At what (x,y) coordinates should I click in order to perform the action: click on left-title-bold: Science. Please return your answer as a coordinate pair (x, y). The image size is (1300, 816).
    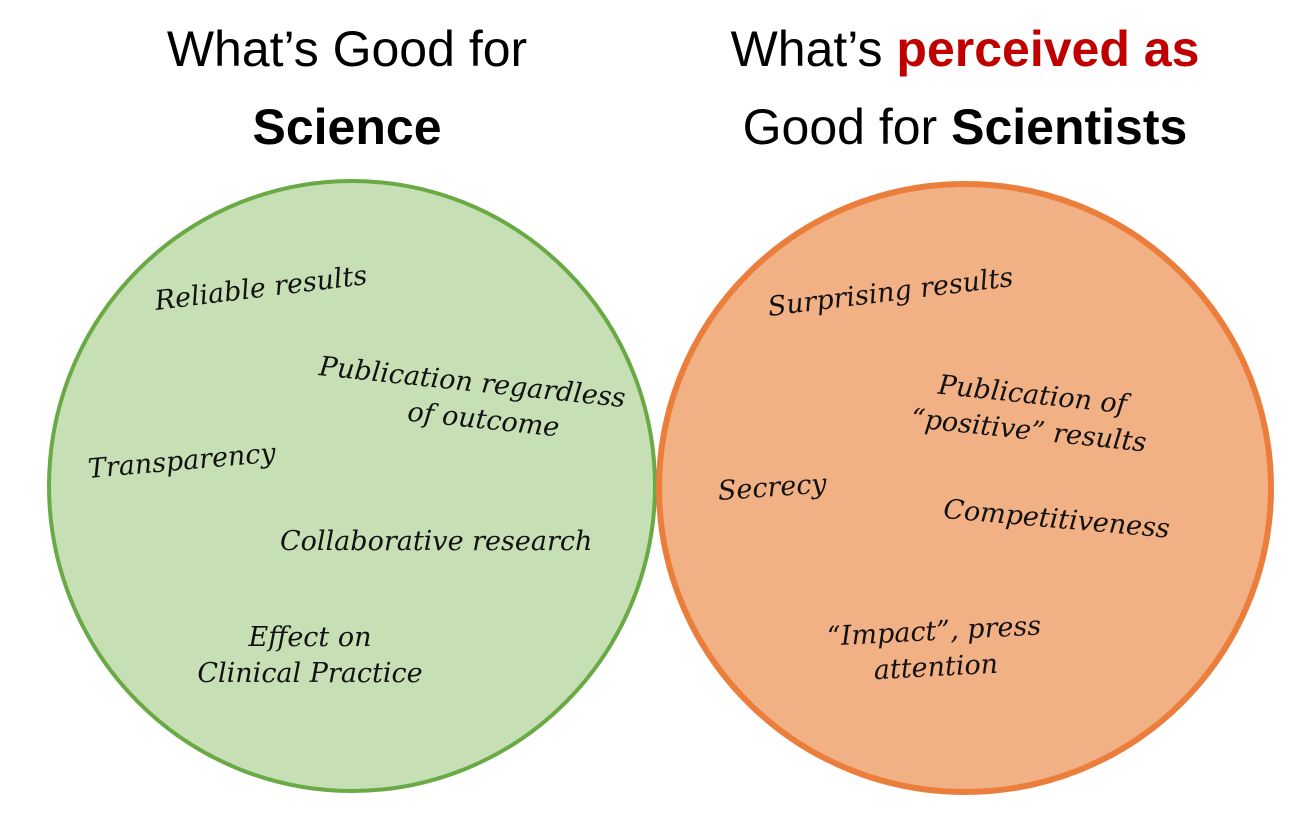
    Looking at the image, I should click on (347, 127).